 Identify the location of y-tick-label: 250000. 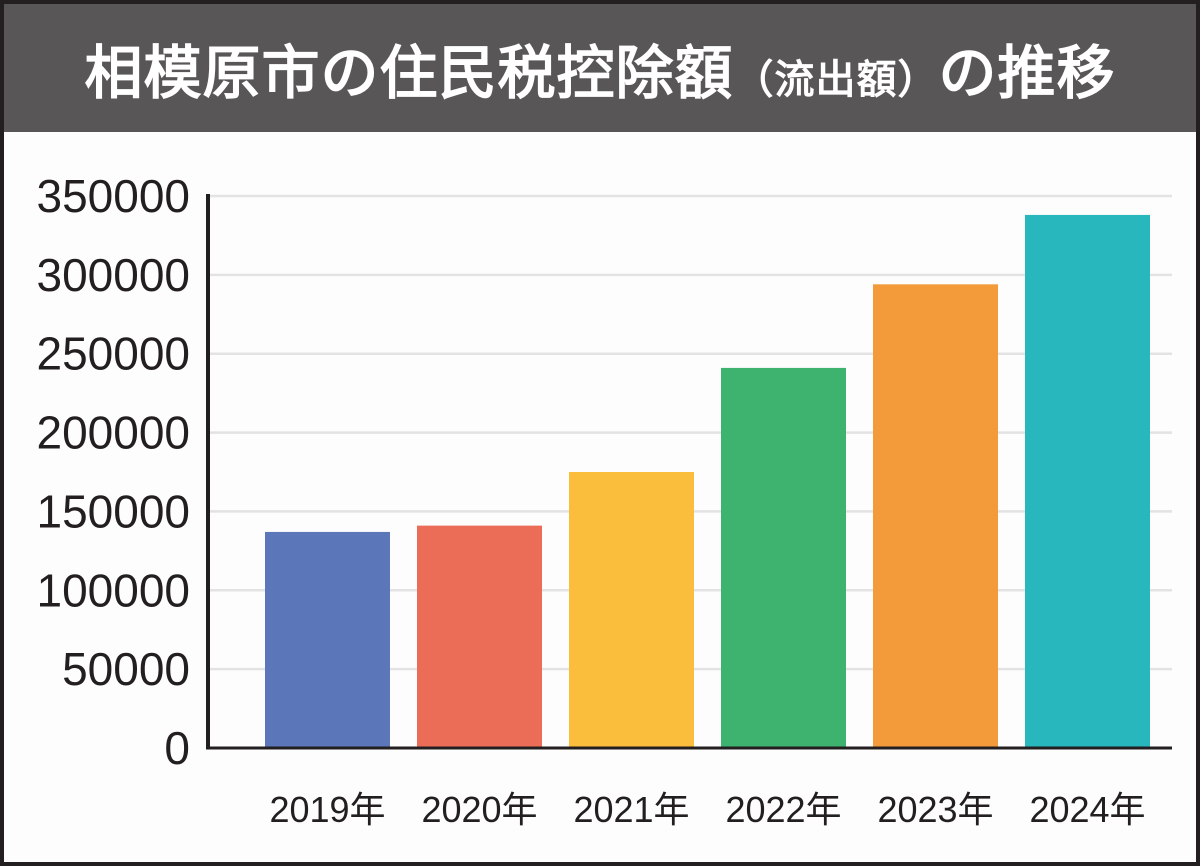
(114, 354).